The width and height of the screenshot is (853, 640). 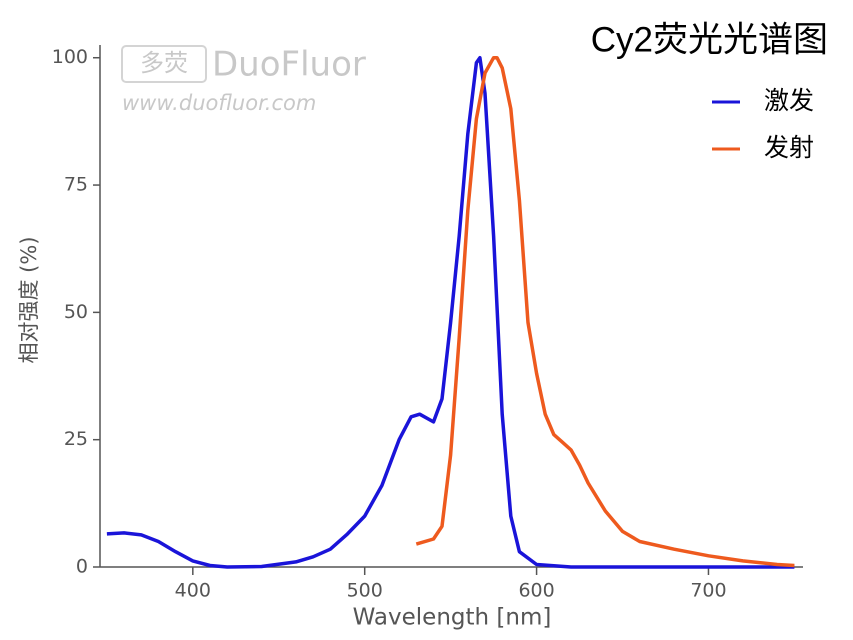 What do you see at coordinates (536, 591) in the screenshot?
I see `x-tick-label: 600` at bounding box center [536, 591].